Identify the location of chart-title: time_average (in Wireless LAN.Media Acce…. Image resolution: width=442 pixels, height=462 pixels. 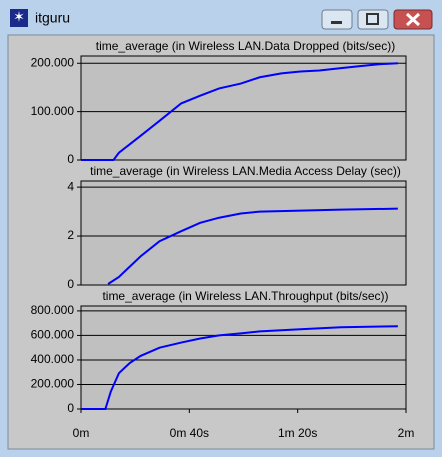
(245, 171).